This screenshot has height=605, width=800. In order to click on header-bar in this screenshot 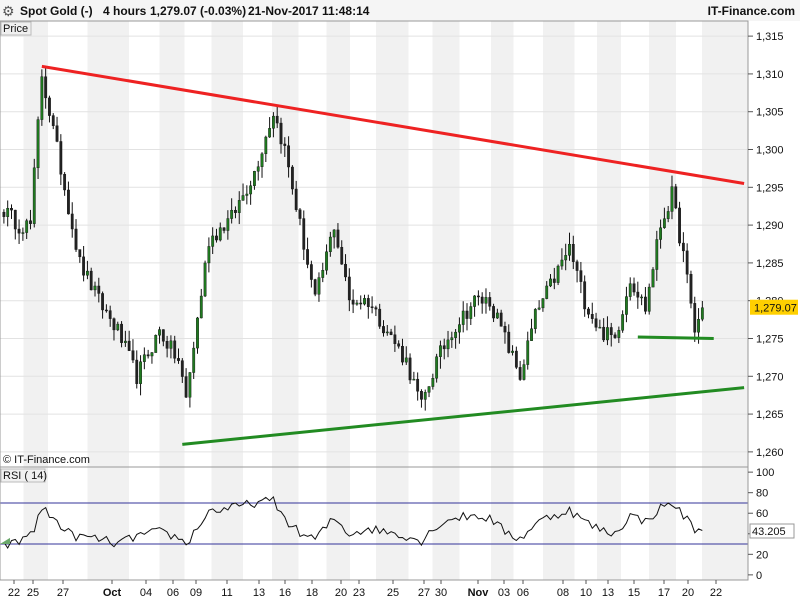, I will do `click(400, 10)`.